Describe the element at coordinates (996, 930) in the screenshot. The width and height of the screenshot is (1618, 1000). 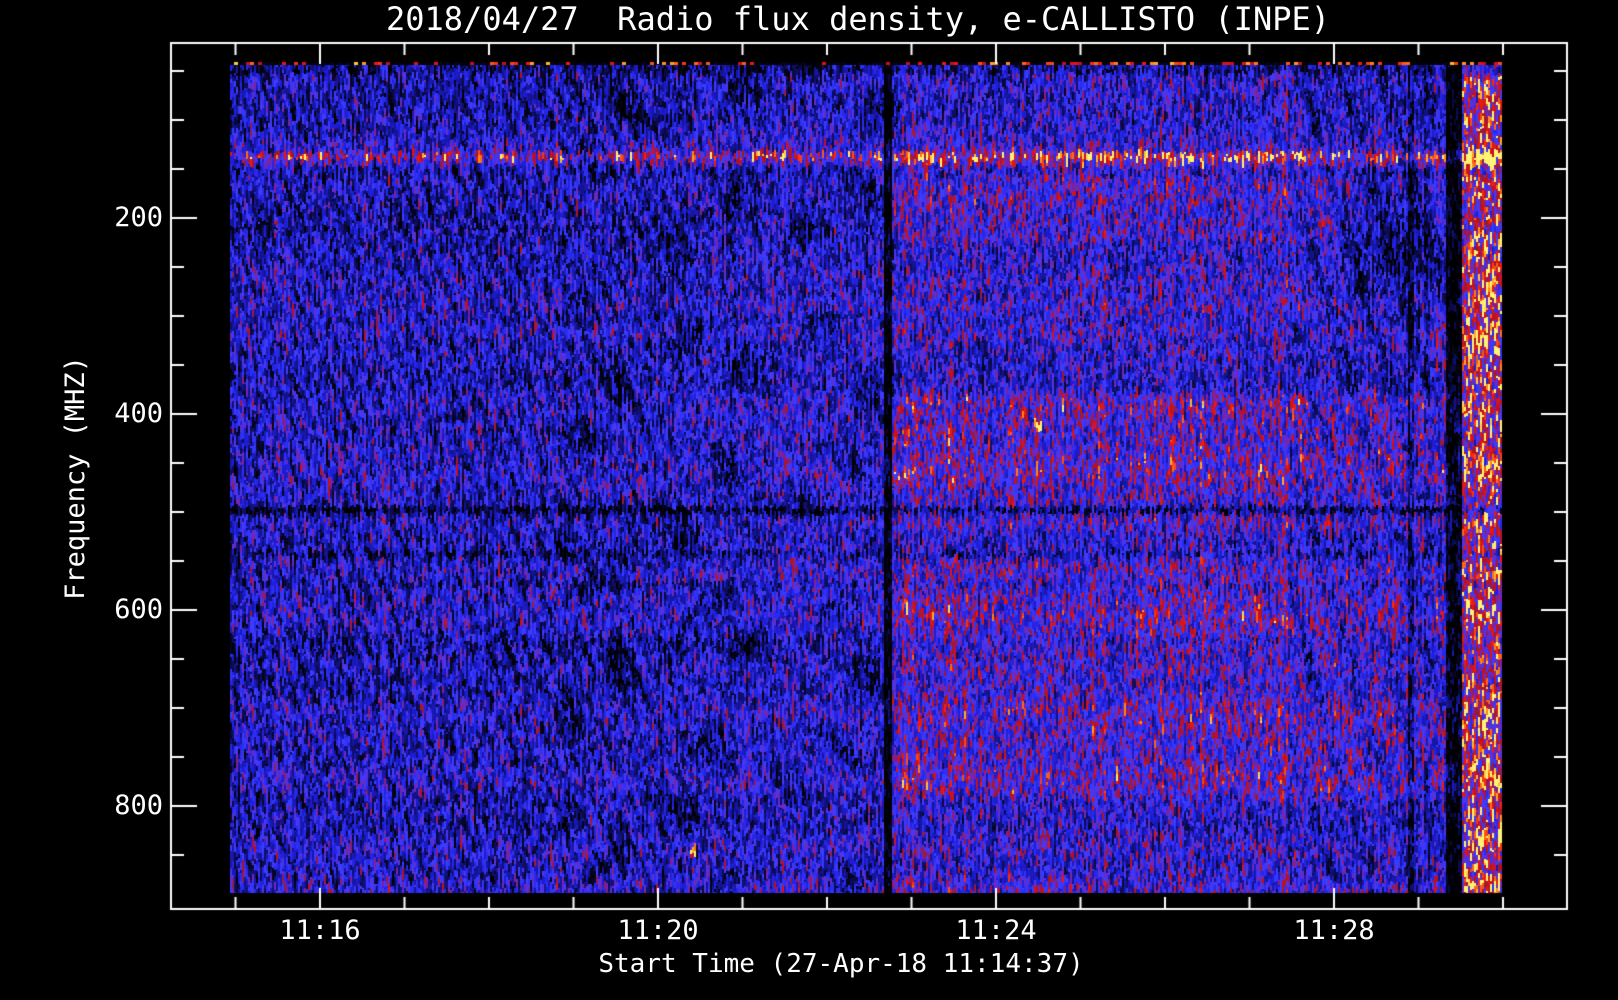
I see `x-tick-label: 11:24` at that location.